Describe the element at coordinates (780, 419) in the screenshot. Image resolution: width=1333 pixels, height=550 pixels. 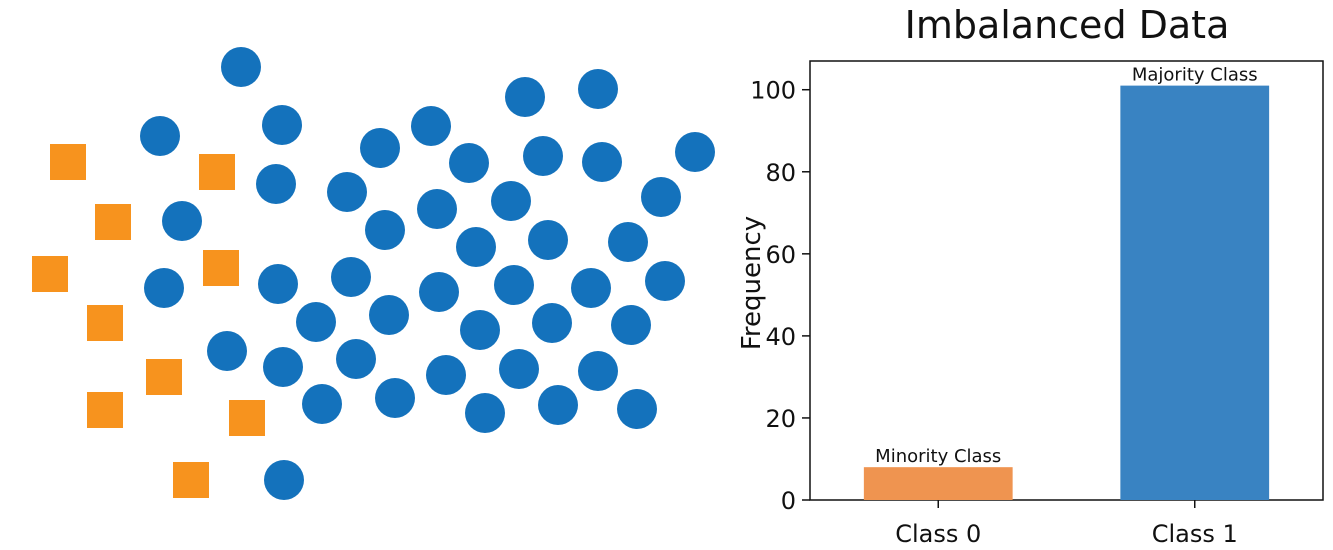
I see `y-tick-label: 20` at that location.